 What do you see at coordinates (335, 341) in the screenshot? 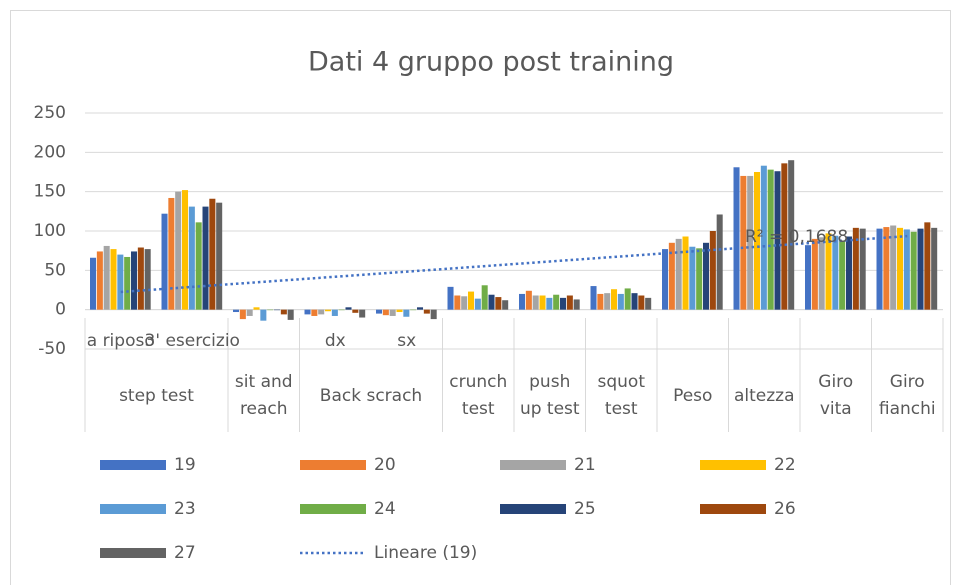
I see `x-tick-label: dx` at bounding box center [335, 341].